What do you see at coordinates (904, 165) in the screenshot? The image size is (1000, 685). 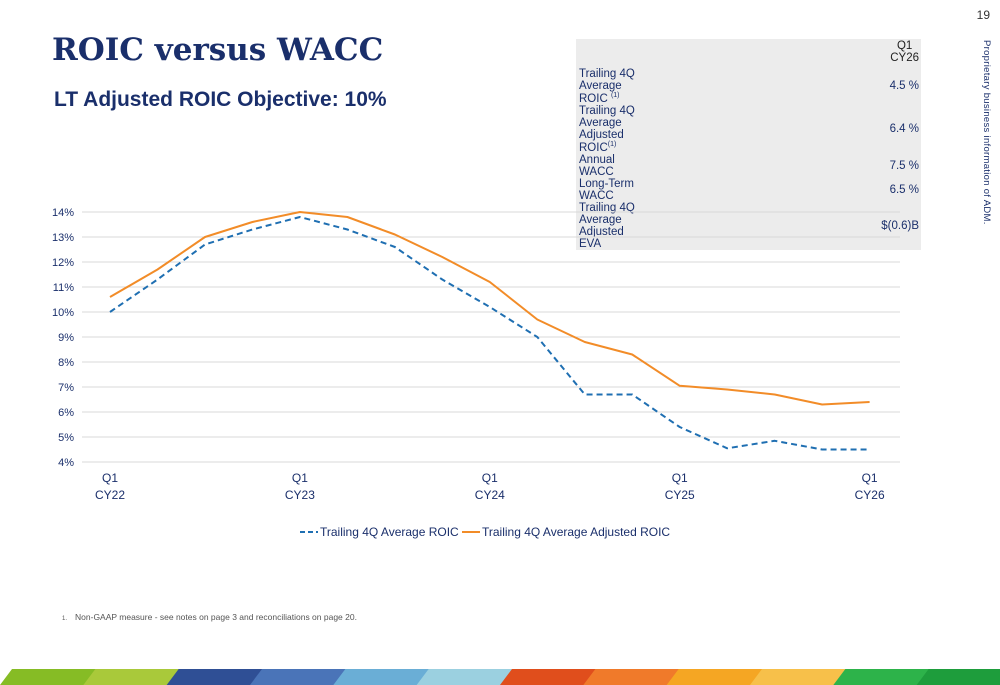 I see `table-row-value: 7.5 %` at bounding box center [904, 165].